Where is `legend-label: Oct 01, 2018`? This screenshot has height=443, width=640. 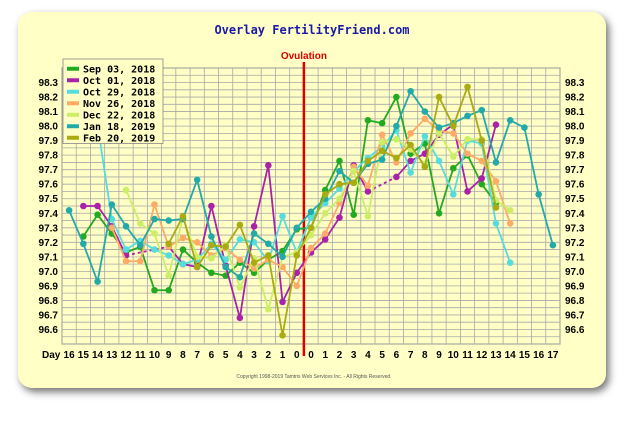 legend-label: Oct 01, 2018 is located at coordinates (119, 81).